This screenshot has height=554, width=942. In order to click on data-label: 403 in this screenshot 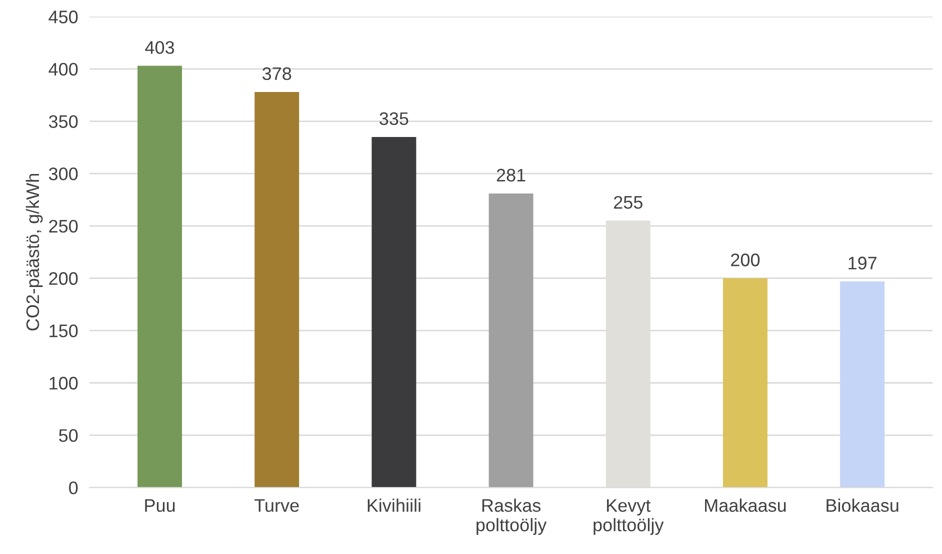, I will do `click(159, 47)`.